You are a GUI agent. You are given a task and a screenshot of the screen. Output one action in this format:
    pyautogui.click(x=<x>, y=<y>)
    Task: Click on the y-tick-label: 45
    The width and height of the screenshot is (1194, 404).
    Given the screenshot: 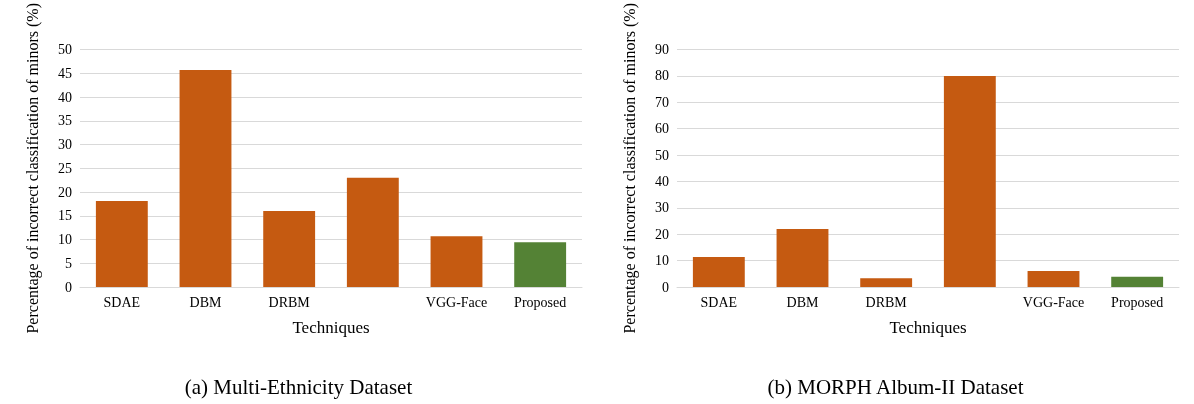 What is the action you would take?
    pyautogui.click(x=65, y=73)
    